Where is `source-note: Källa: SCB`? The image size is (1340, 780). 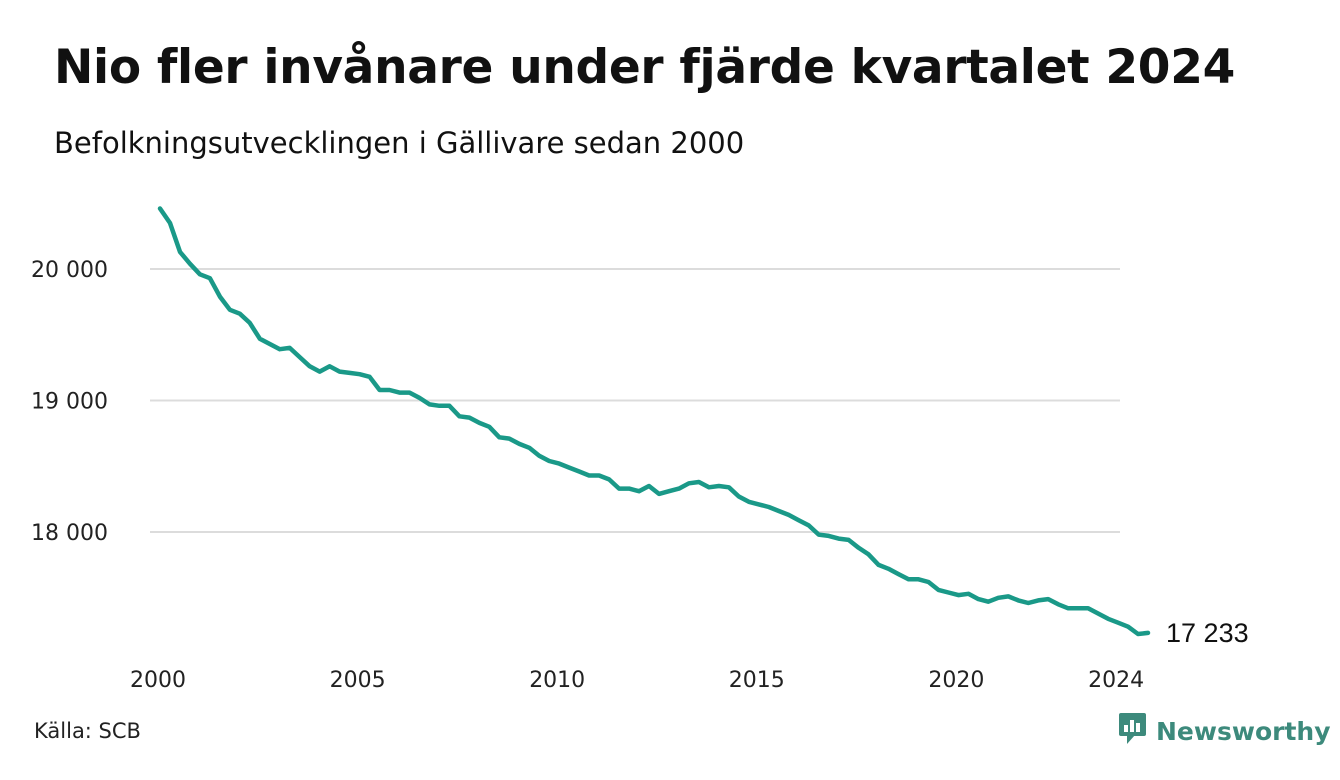 source-note: Källa: SCB is located at coordinates (87, 731).